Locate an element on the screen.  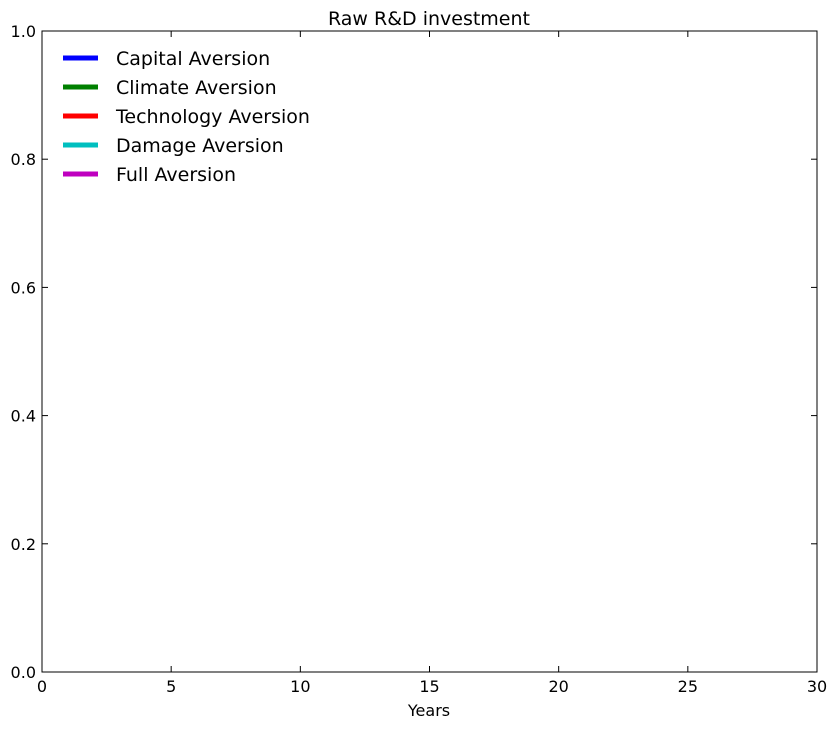
y-tick-label: 1.0 is located at coordinates (23, 31).